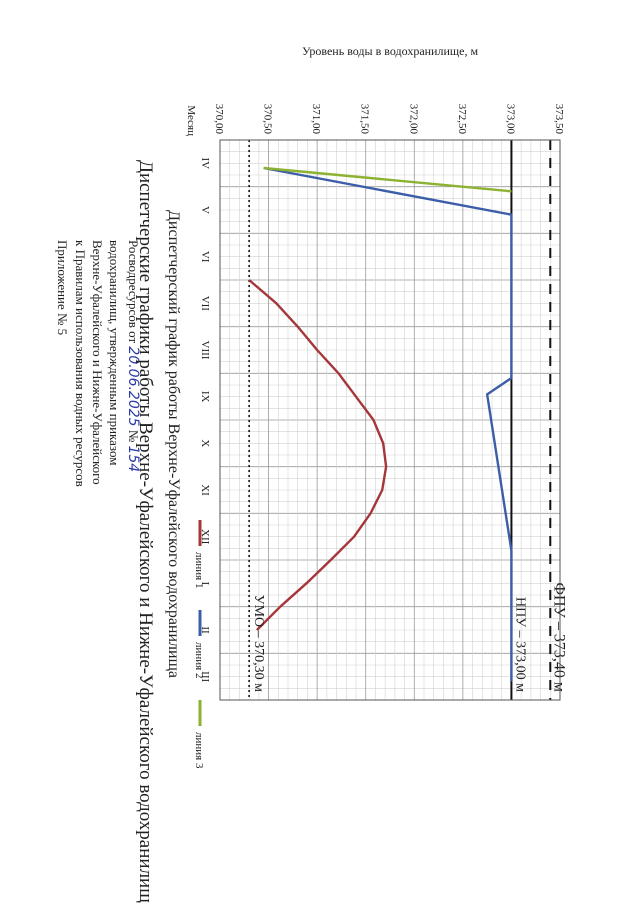  I want to click on x-tick-label: IX, so click(205, 397).